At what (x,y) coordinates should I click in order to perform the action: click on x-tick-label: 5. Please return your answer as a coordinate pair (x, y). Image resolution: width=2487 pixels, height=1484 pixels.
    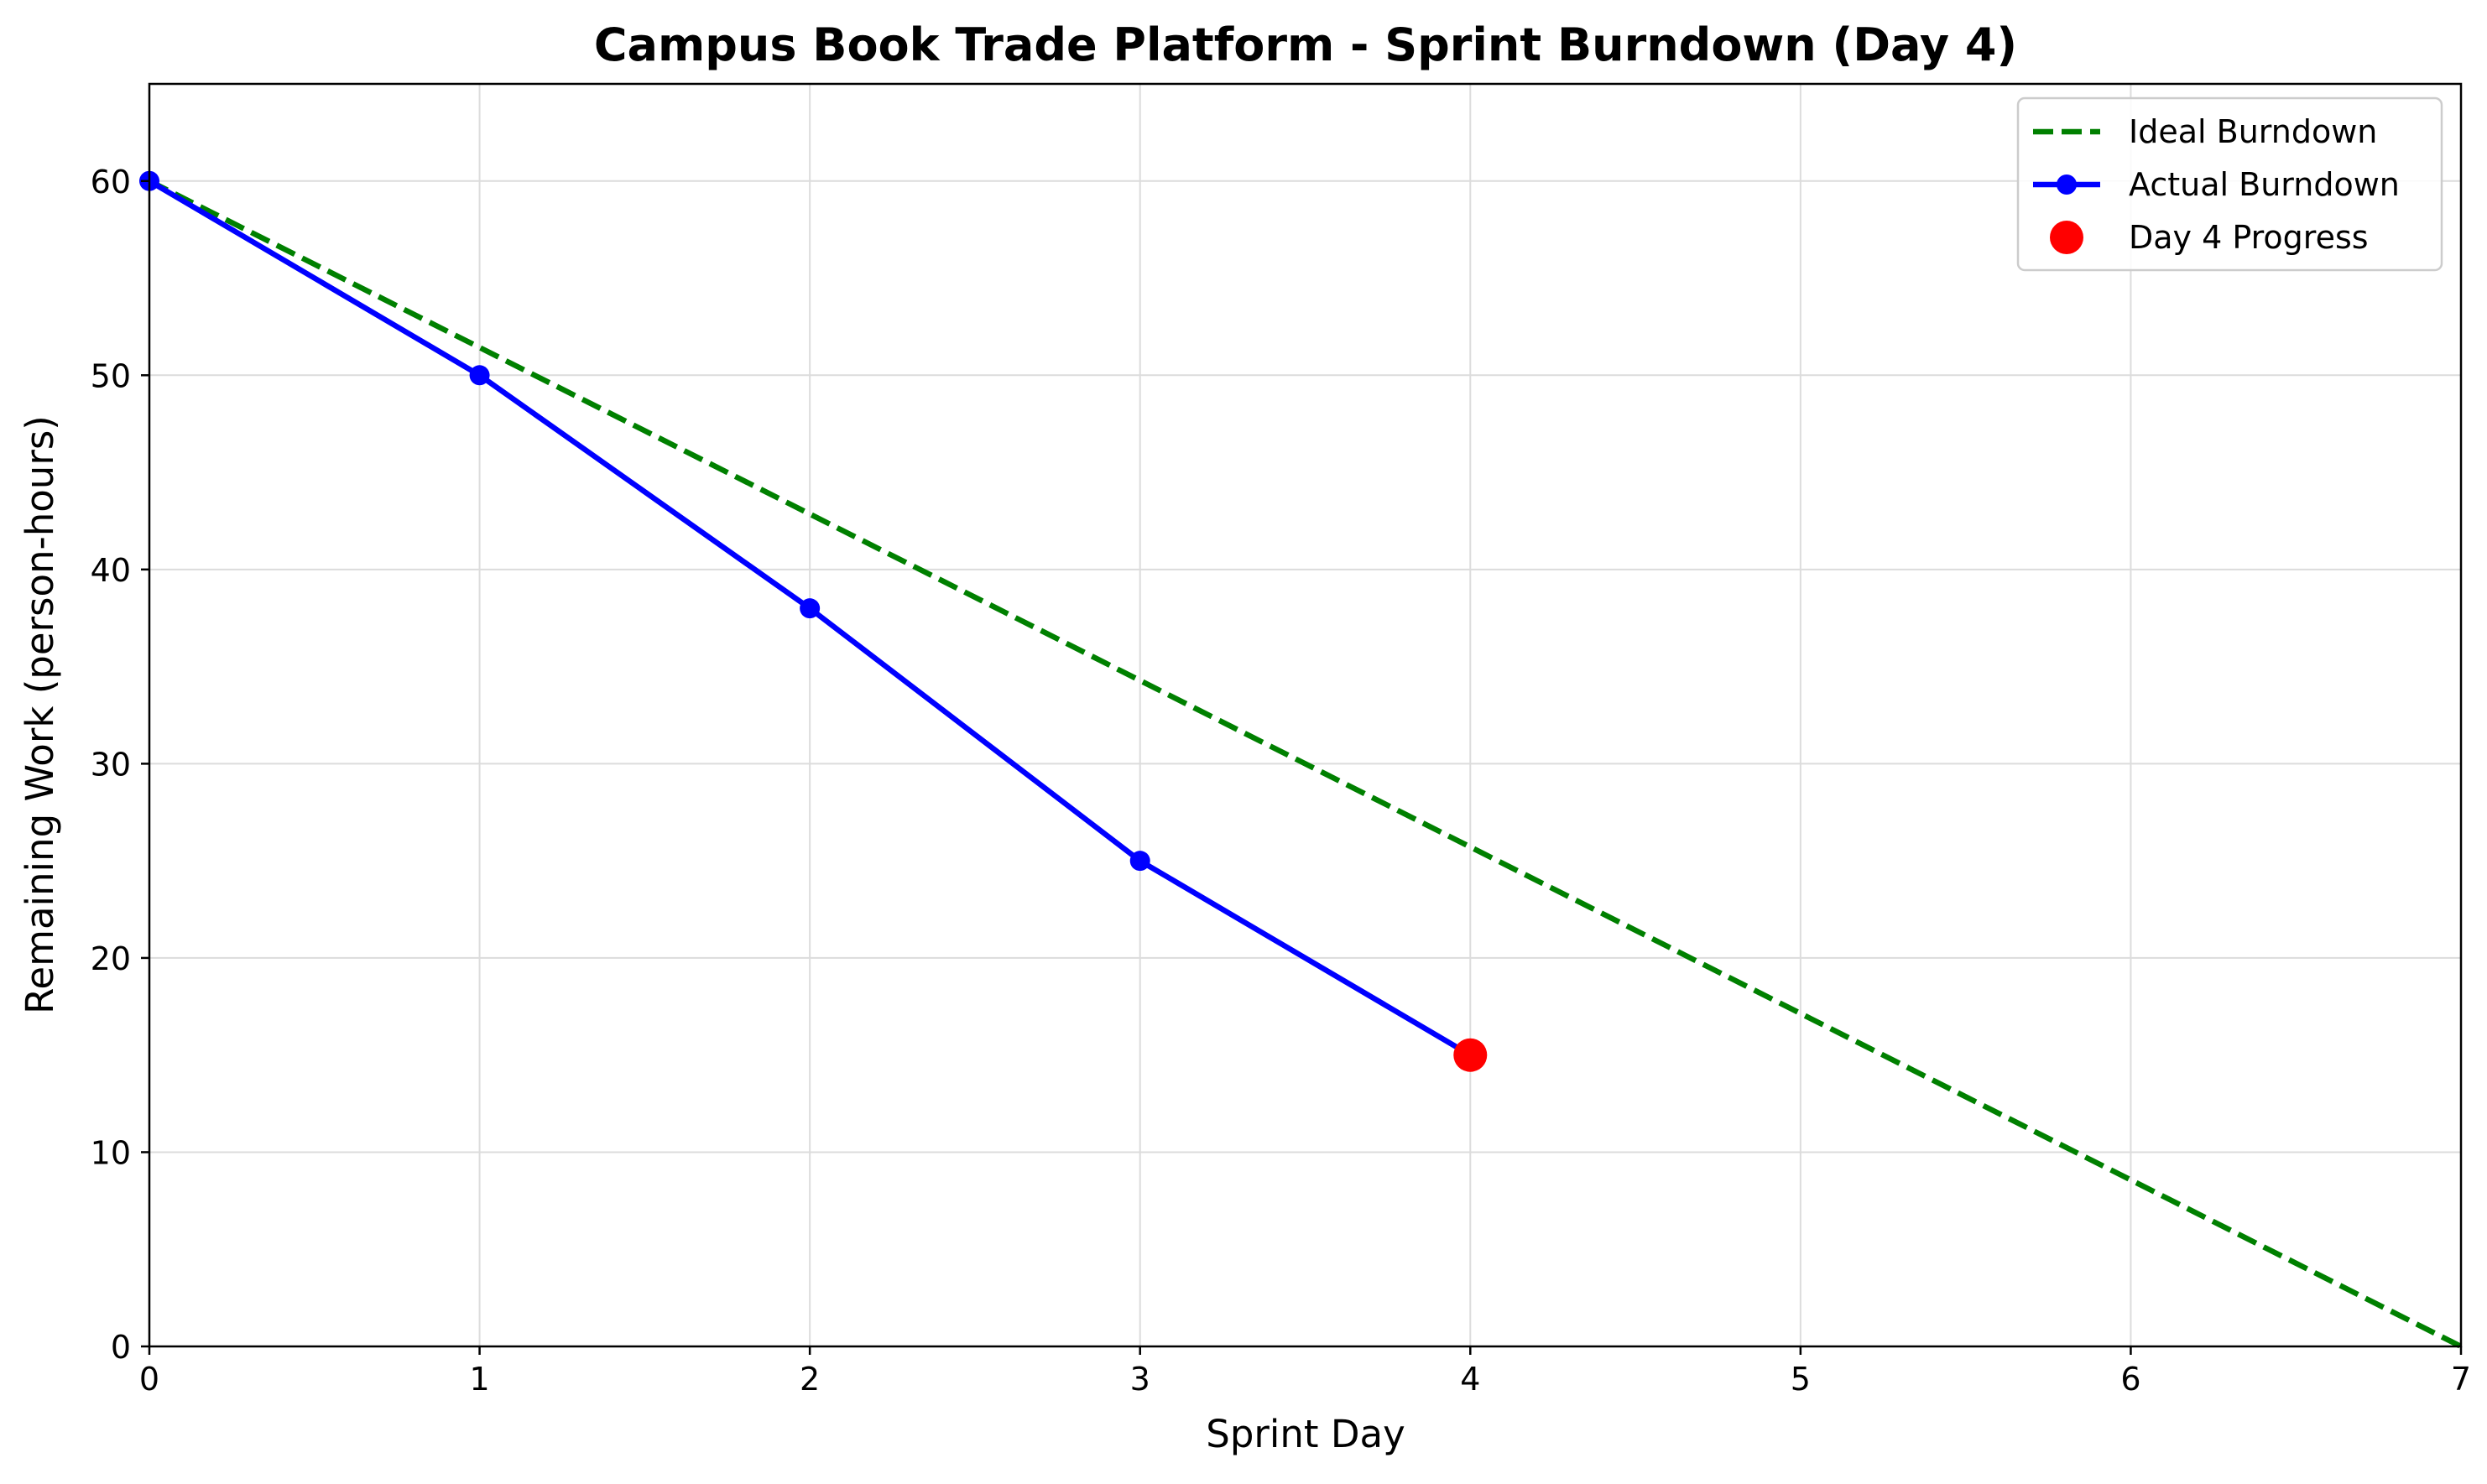
    Looking at the image, I should click on (1801, 1379).